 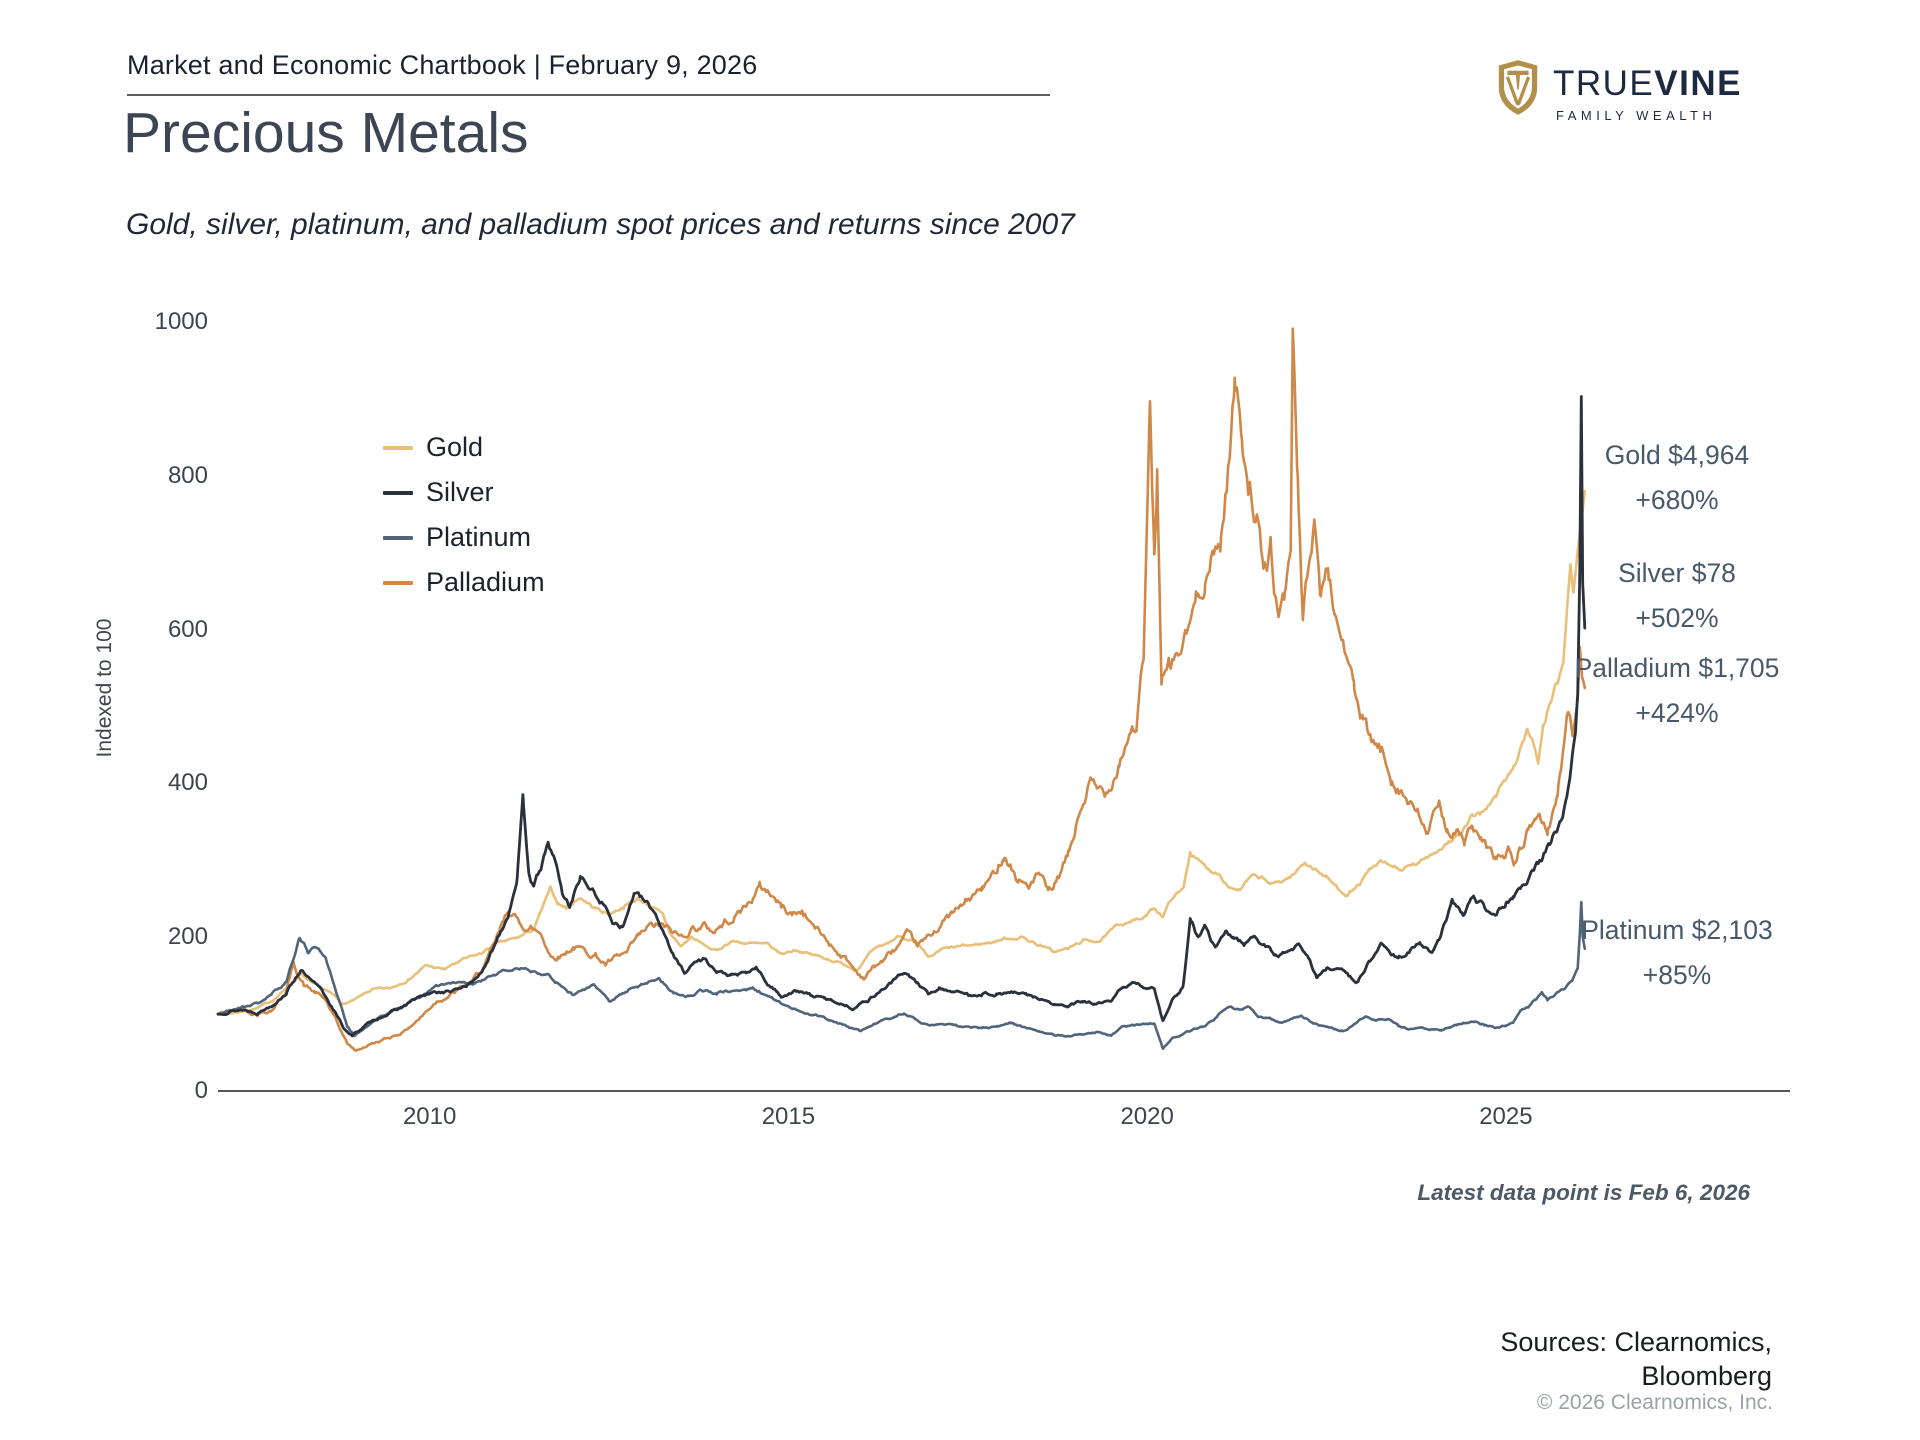 What do you see at coordinates (1677, 975) in the screenshot?
I see `annotation-platinum-return: +85%` at bounding box center [1677, 975].